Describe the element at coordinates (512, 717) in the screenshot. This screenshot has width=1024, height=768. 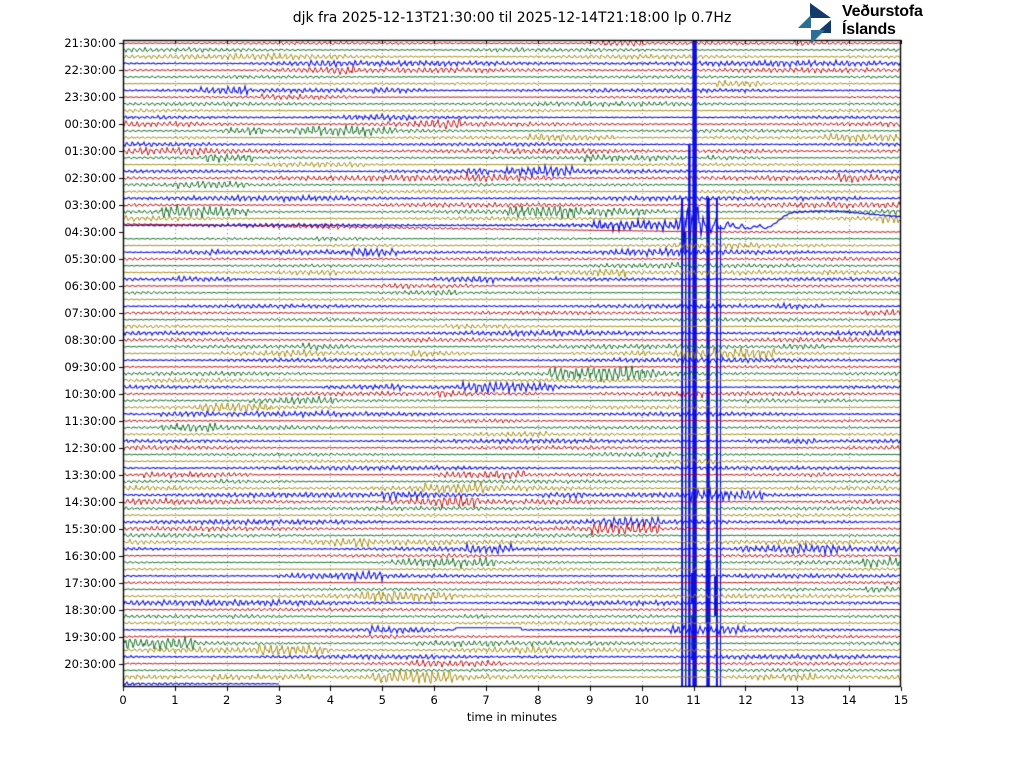
I see `x-axis-title: time in minutes` at that location.